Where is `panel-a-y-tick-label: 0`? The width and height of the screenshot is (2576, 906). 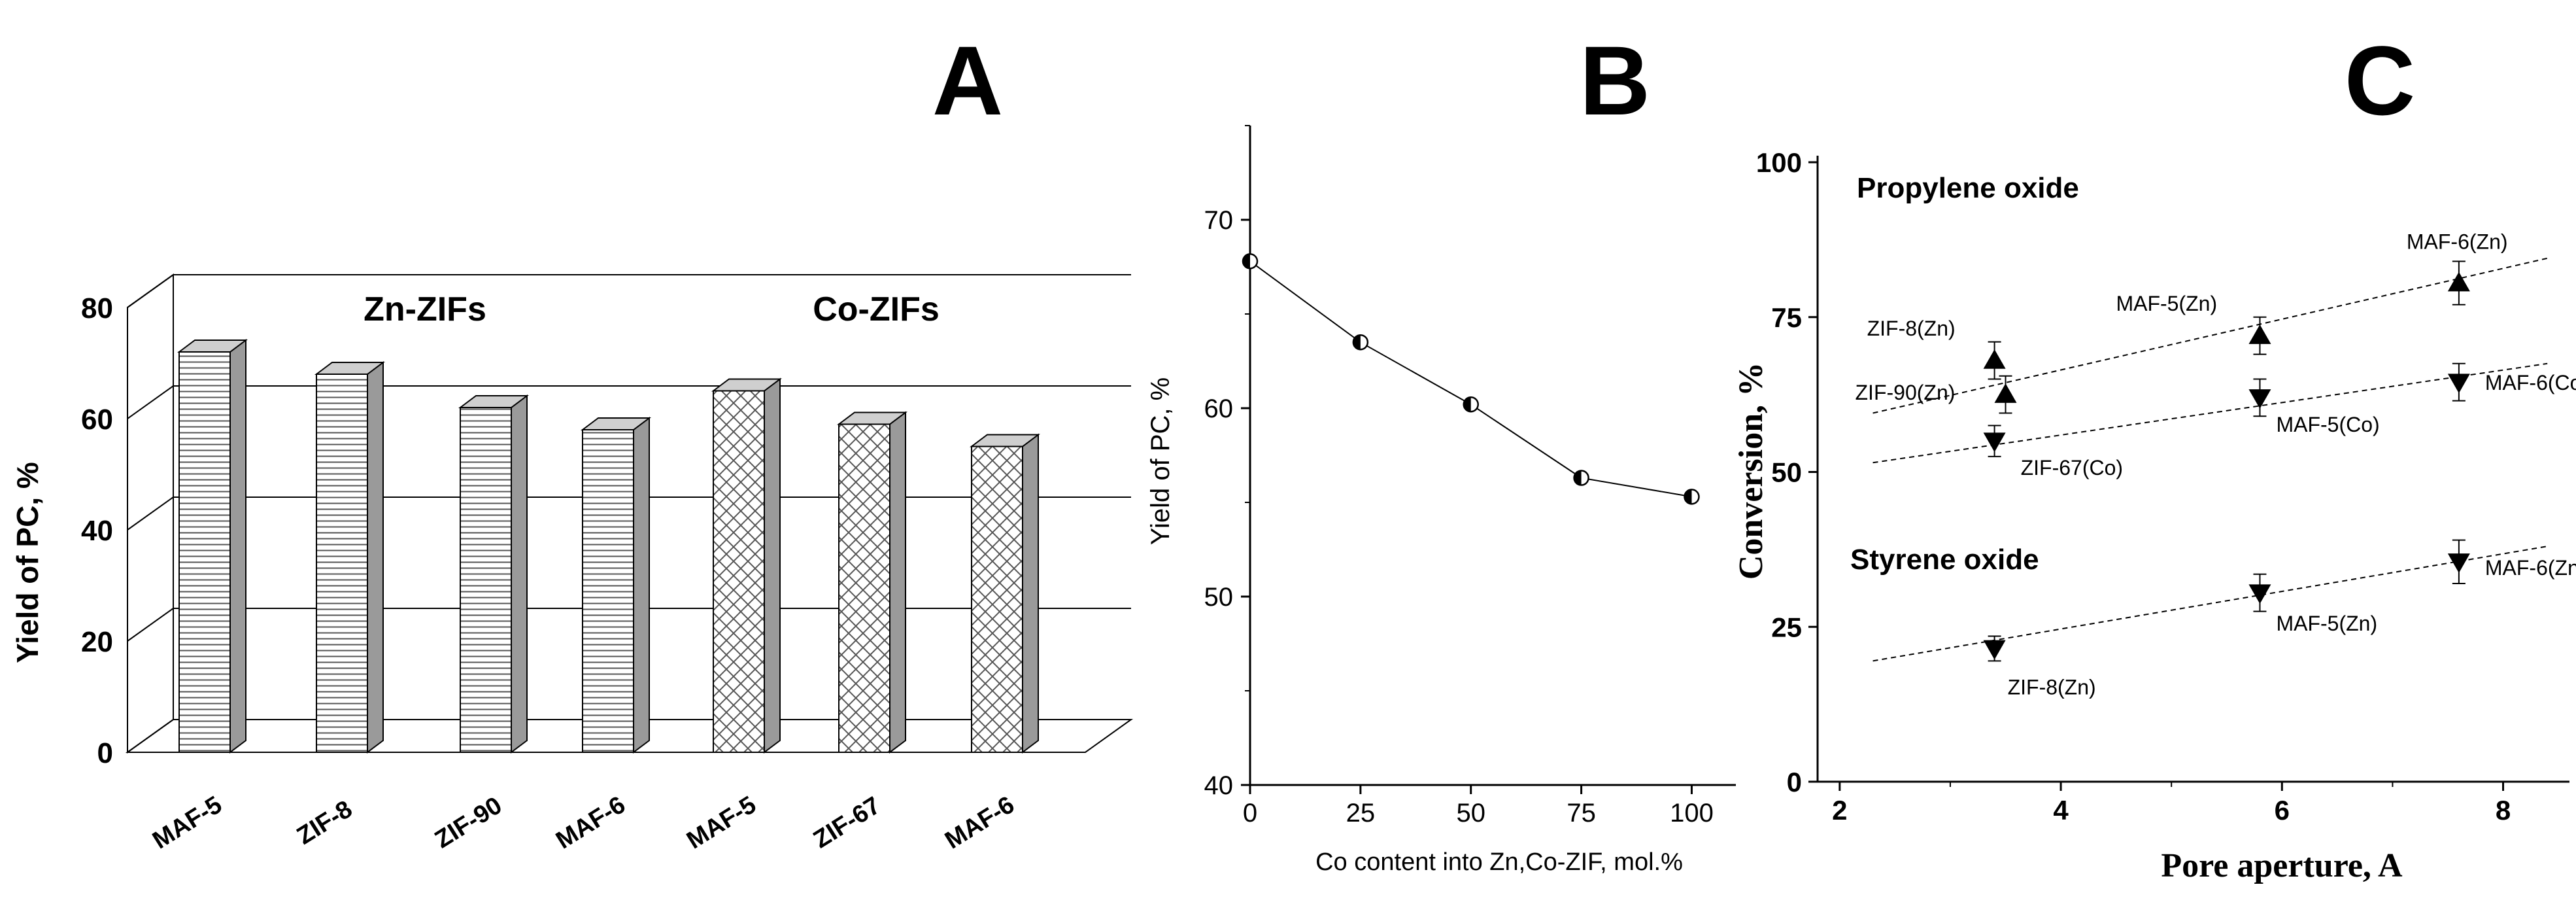
panel-a-y-tick-label: 0 is located at coordinates (105, 753).